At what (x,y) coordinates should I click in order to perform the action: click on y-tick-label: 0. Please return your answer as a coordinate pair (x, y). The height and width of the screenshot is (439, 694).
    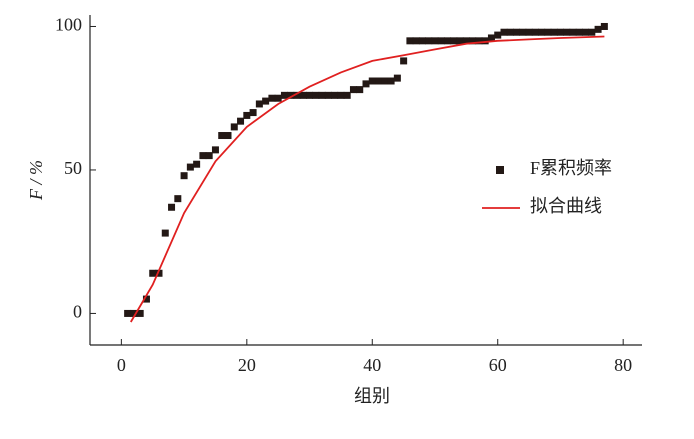
    Looking at the image, I should click on (77, 312).